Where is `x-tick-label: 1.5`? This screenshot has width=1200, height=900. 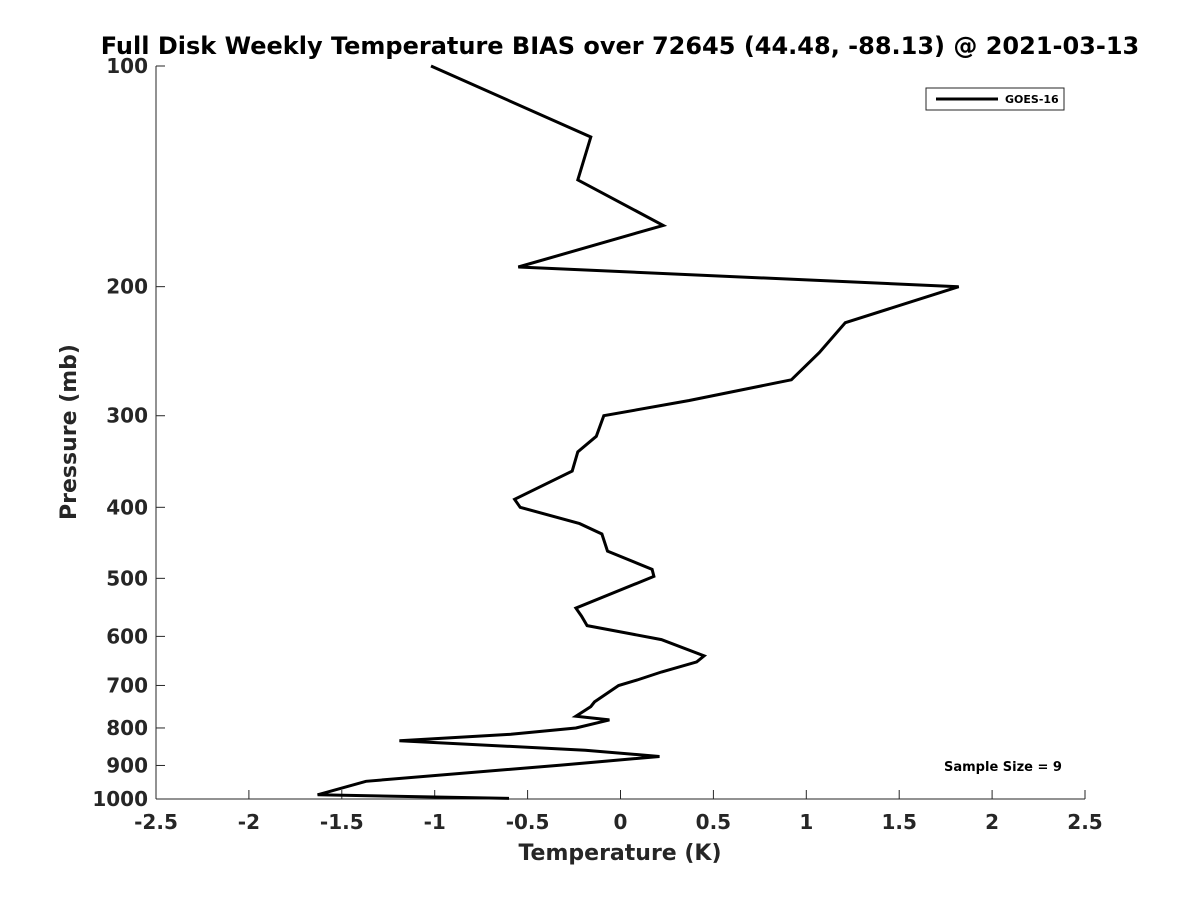
x-tick-label: 1.5 is located at coordinates (898, 822).